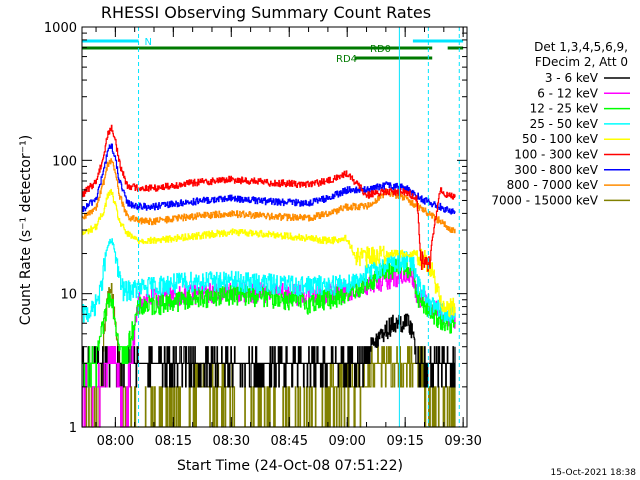 This screenshot has height=480, width=640. What do you see at coordinates (380, 49) in the screenshot?
I see `flag-label: RD0` at bounding box center [380, 49].